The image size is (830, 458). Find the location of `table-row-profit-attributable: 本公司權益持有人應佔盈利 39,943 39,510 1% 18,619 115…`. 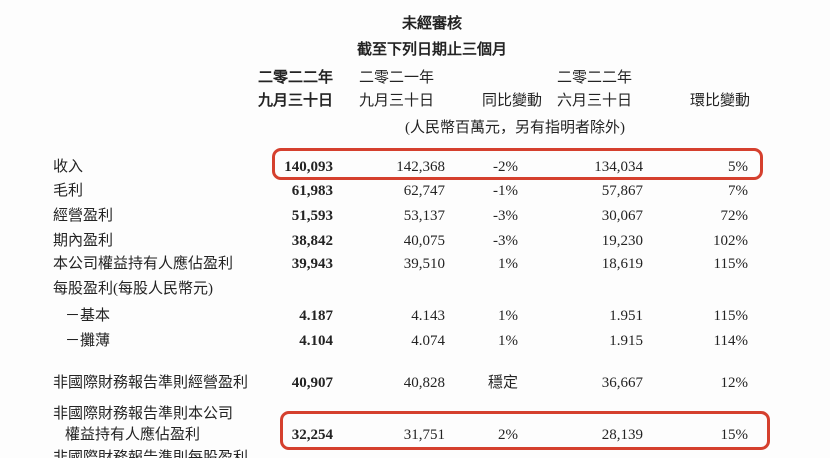

table-row-profit-attributable: 本公司權益持有人應佔盈利 39,943 39,510 1% 18,619 115… is located at coordinates (415, 264).